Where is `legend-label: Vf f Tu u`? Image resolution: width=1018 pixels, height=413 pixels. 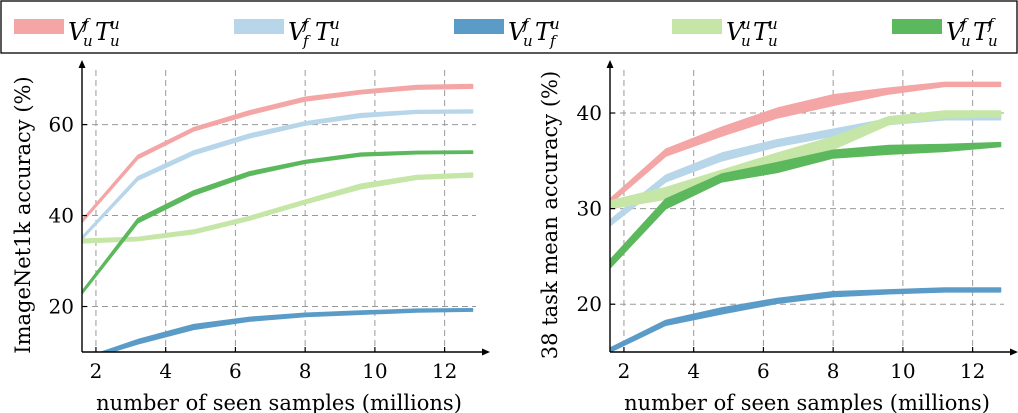
legend-label: Vf f Tu u is located at coordinates (314, 32).